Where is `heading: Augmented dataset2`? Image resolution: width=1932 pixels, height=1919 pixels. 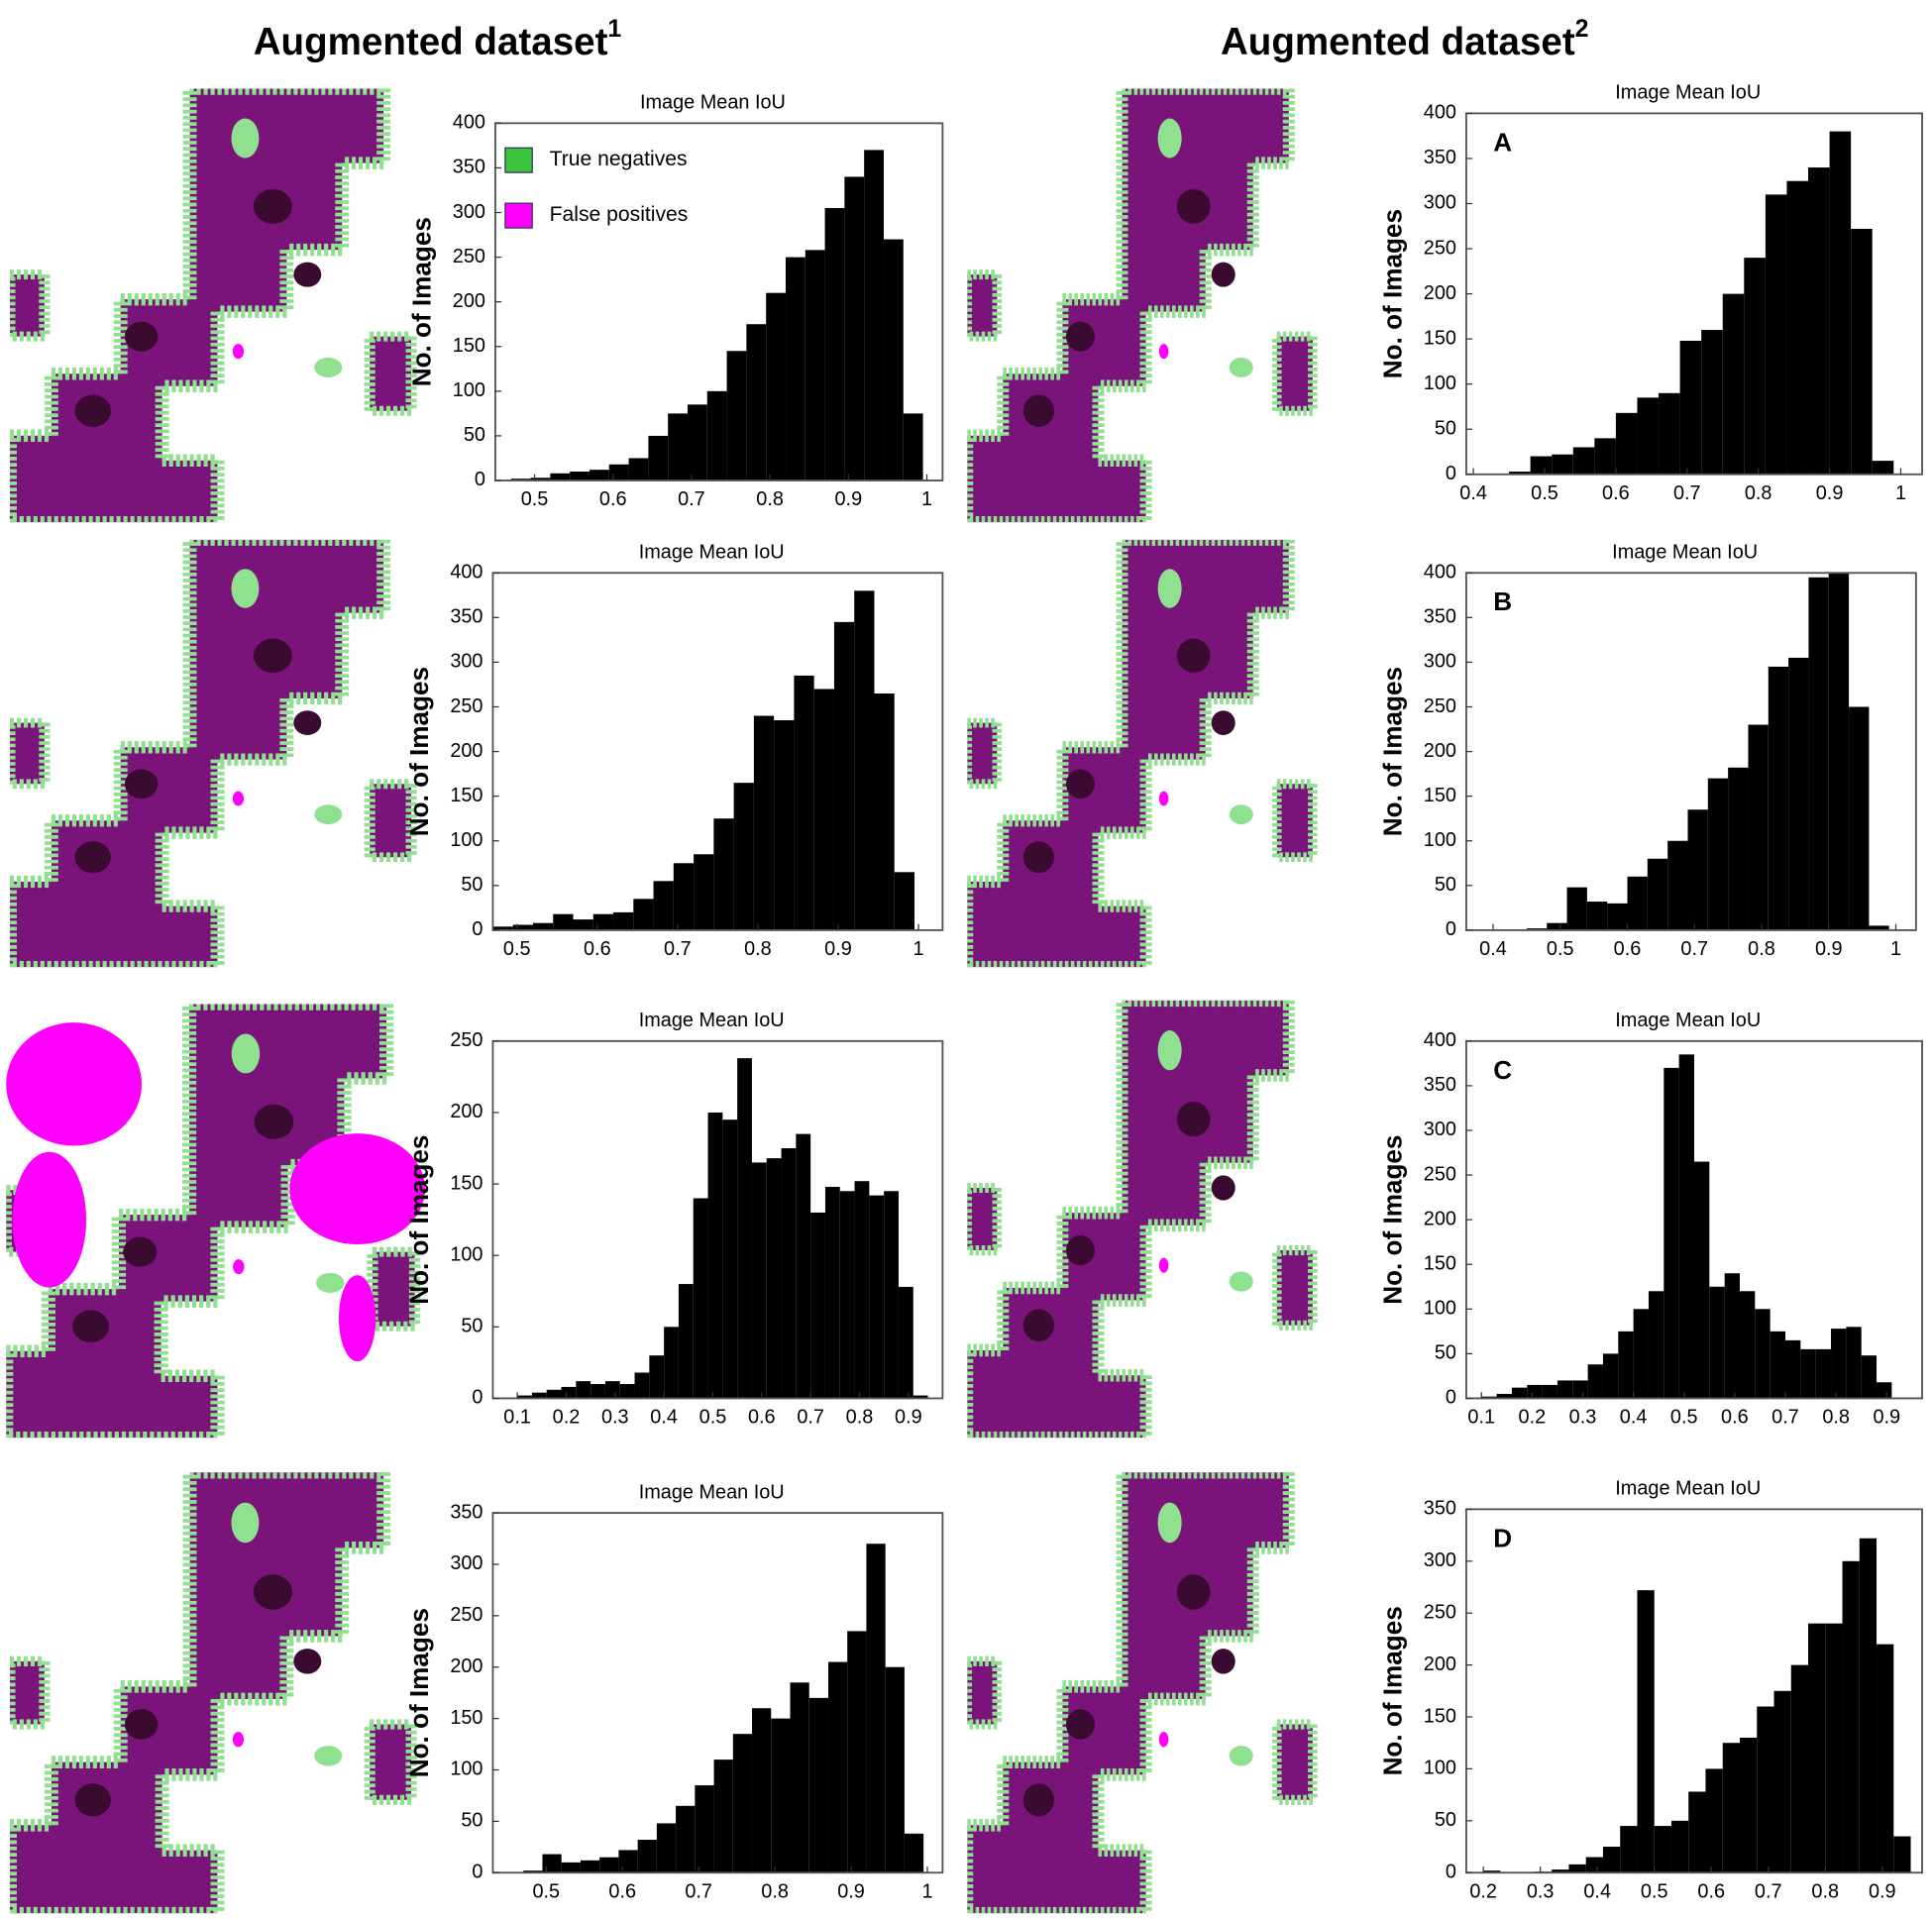 heading: Augmented dataset2 is located at coordinates (1405, 38).